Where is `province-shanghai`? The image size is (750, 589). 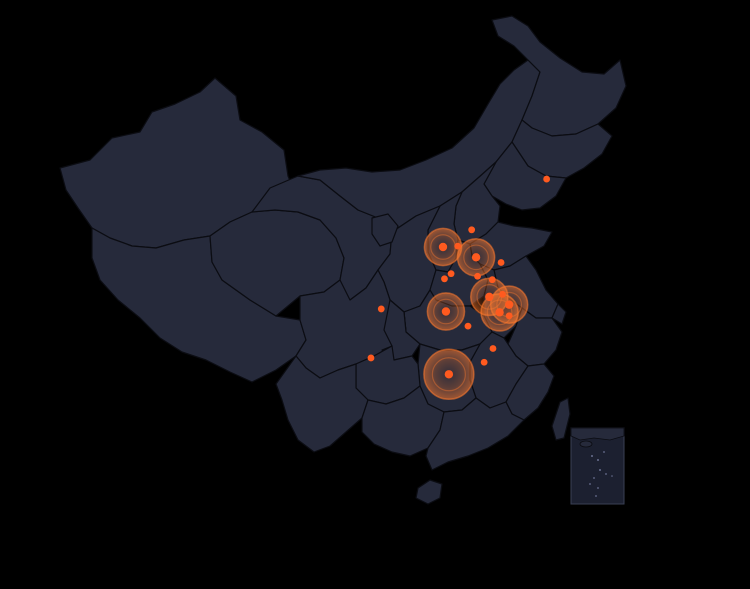 province-shanghai is located at coordinates (559, 314).